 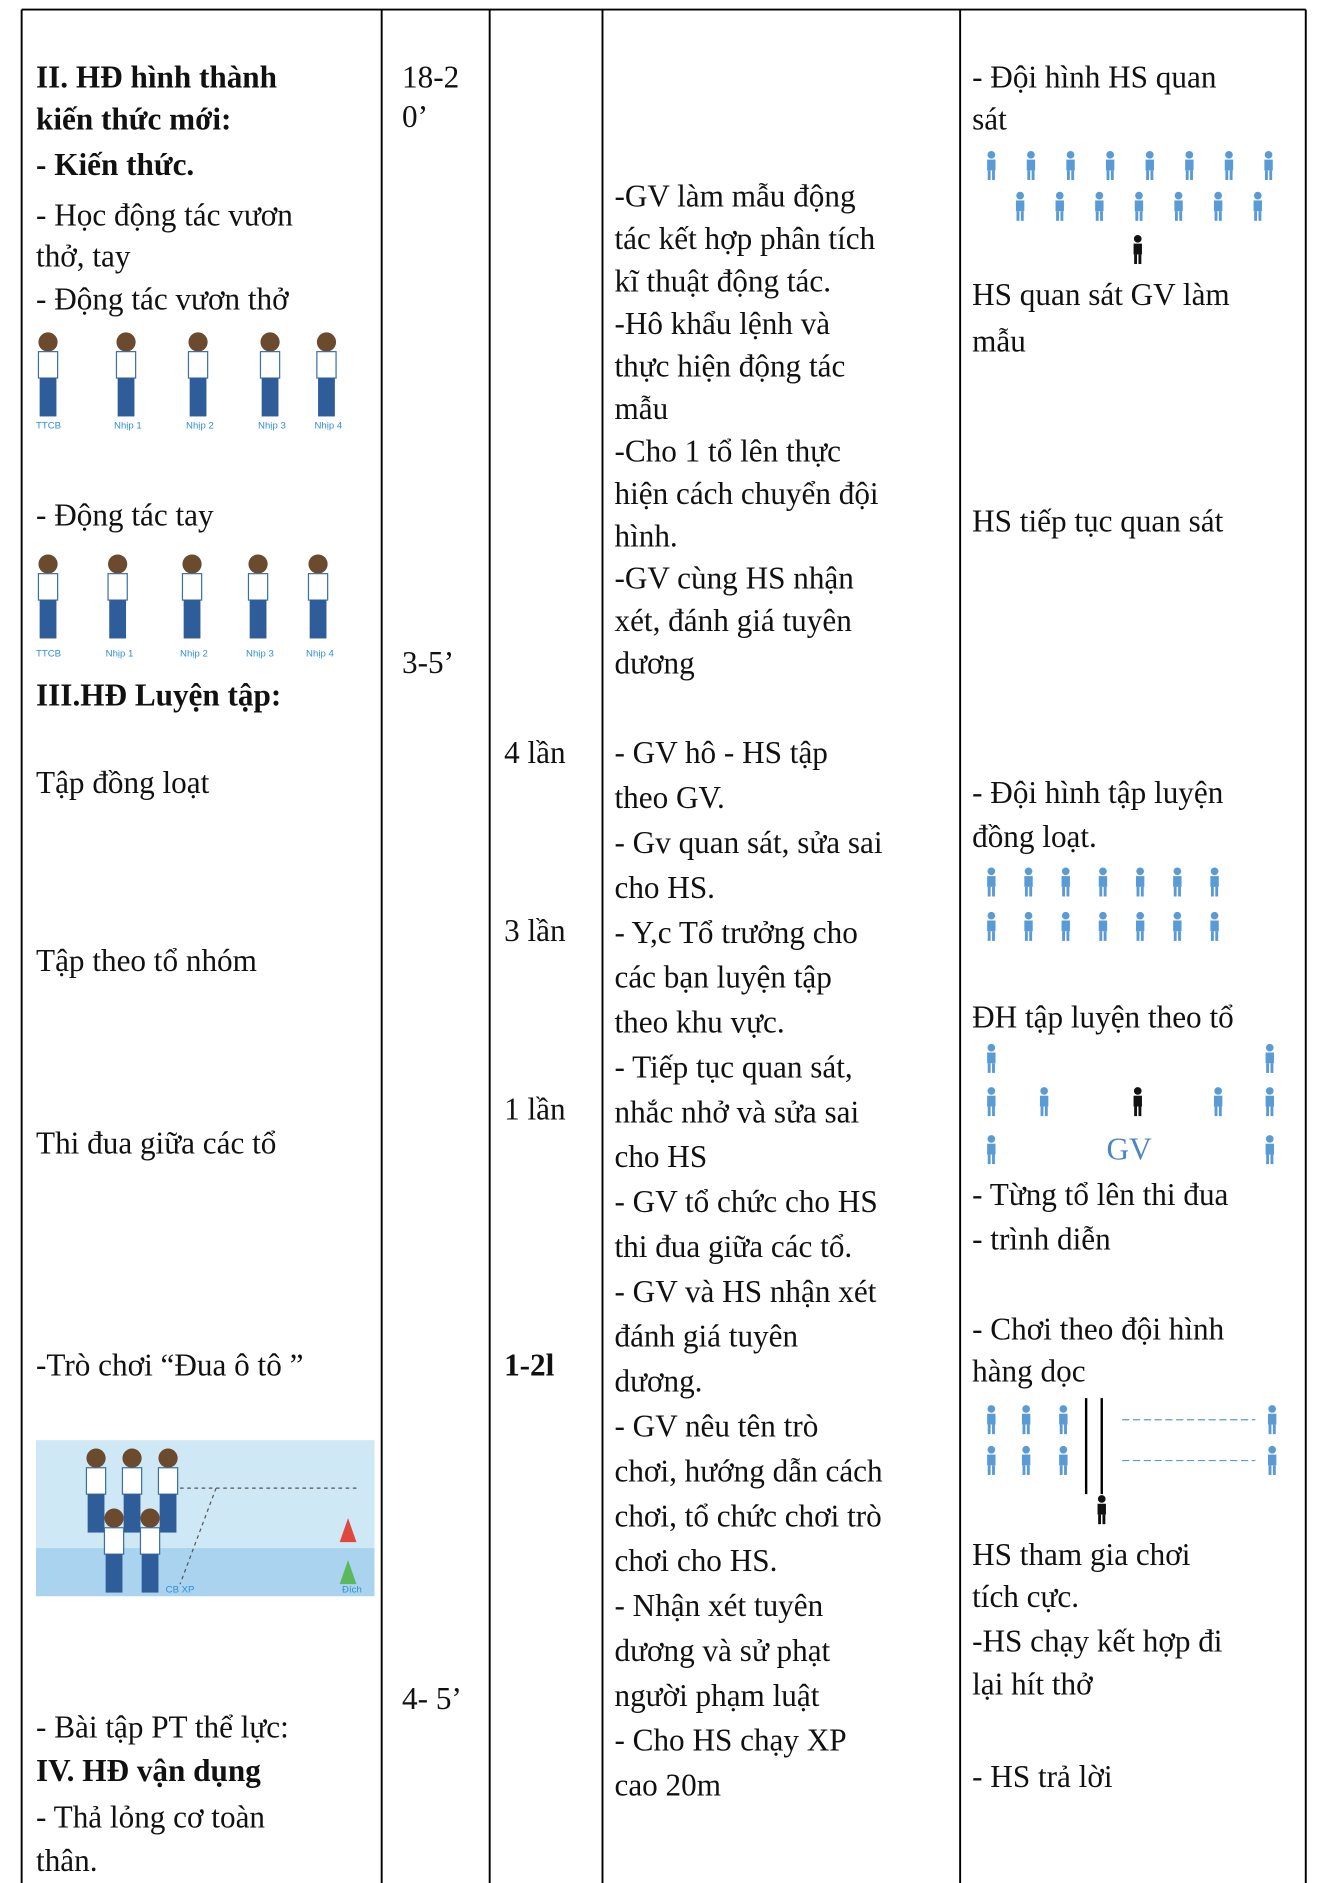 I want to click on cell-text: thân., so click(x=67, y=1860).